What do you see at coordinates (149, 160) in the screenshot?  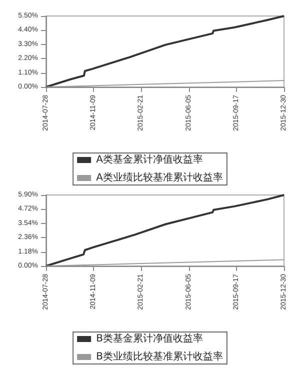 I see `legend-label: A类基金累计净值收益率` at bounding box center [149, 160].